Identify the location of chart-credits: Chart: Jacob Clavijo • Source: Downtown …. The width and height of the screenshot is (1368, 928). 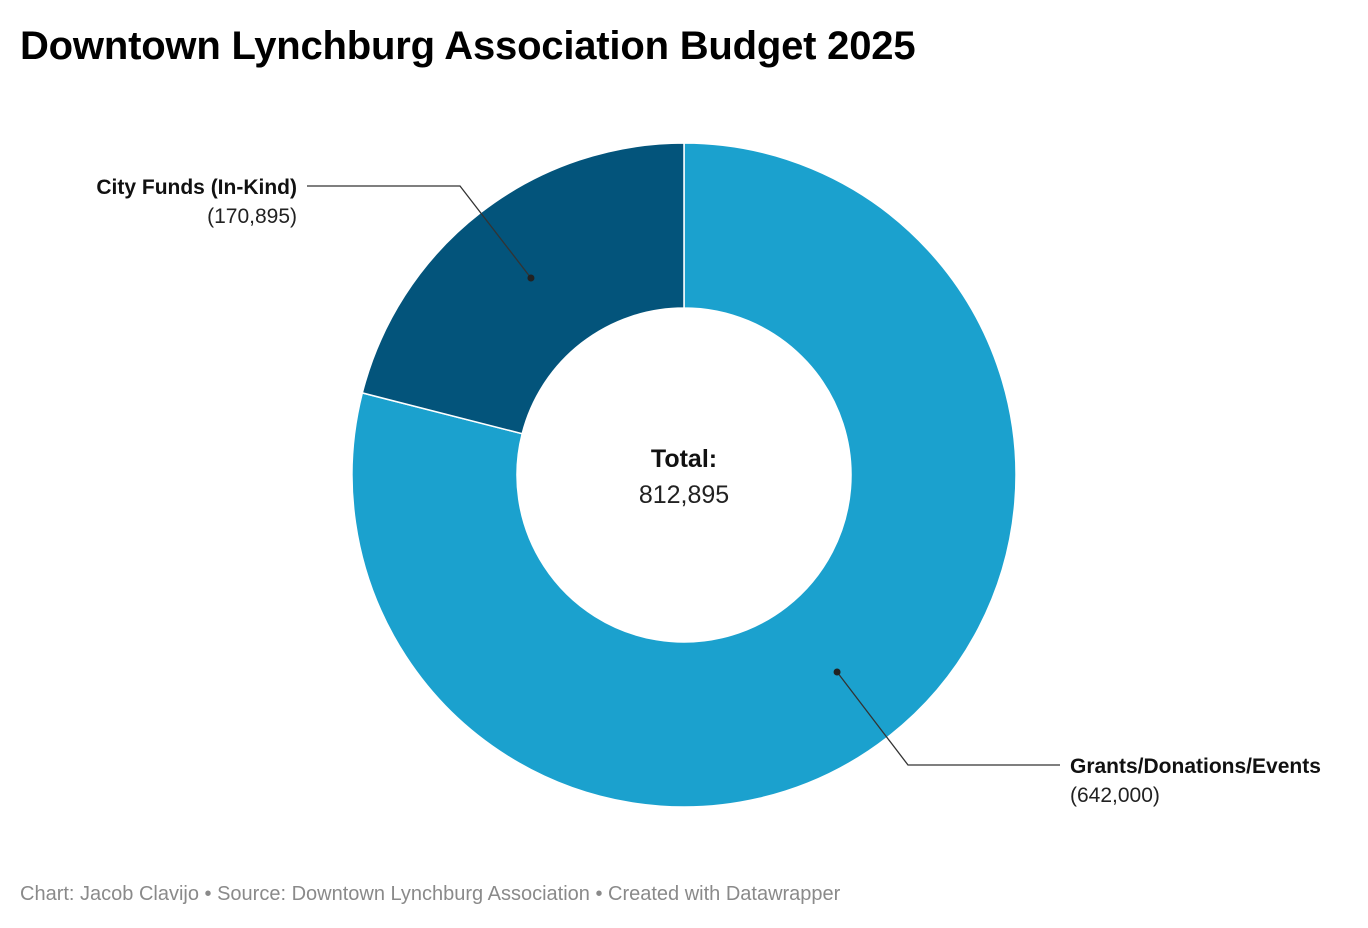
(430, 894).